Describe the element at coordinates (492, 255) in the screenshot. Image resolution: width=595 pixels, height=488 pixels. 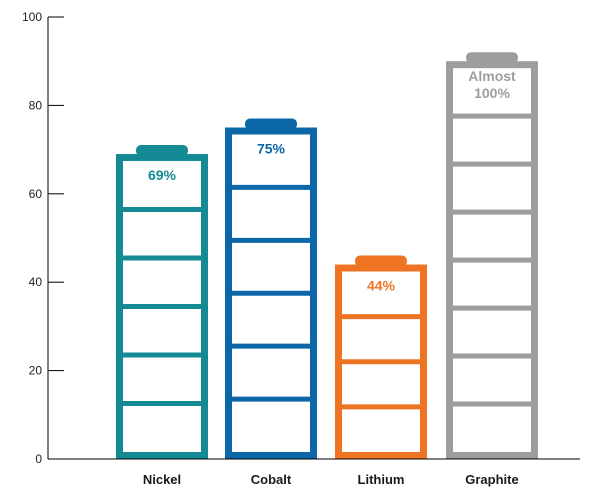
I see `bar-graphite: Almost 100%` at that location.